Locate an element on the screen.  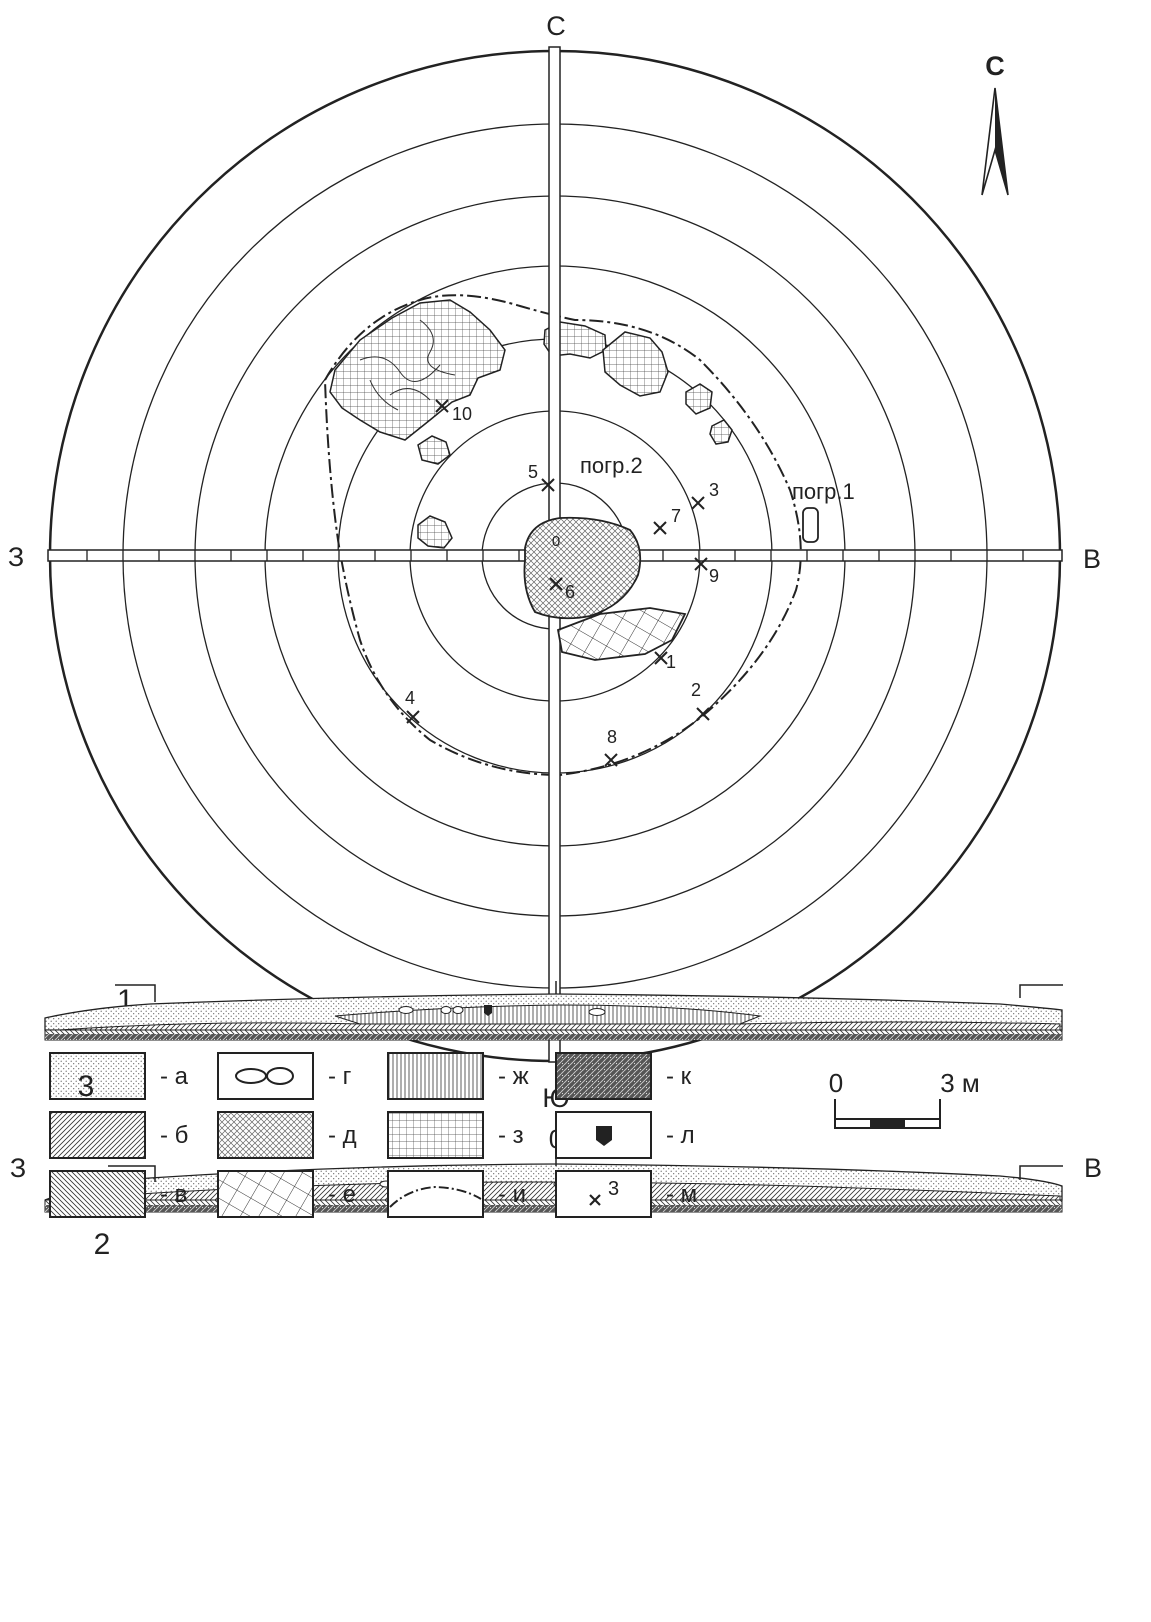
section-ns-layer-k is located at coordinates (553, 1037).